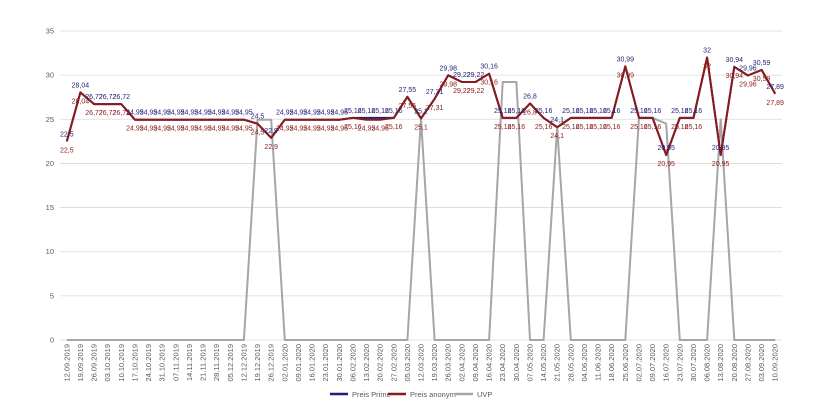  What do you see at coordinates (258, 133) in the screenshot?
I see `data-label-anonym: 24,5` at bounding box center [258, 133].